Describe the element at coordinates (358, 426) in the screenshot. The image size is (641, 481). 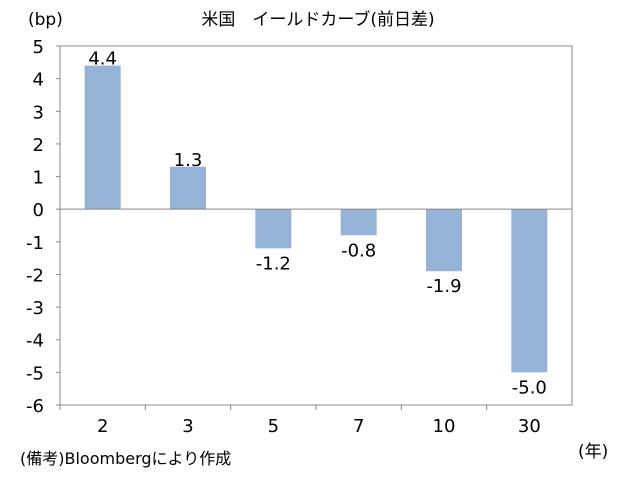
I see `x-tick-label: 7` at that location.